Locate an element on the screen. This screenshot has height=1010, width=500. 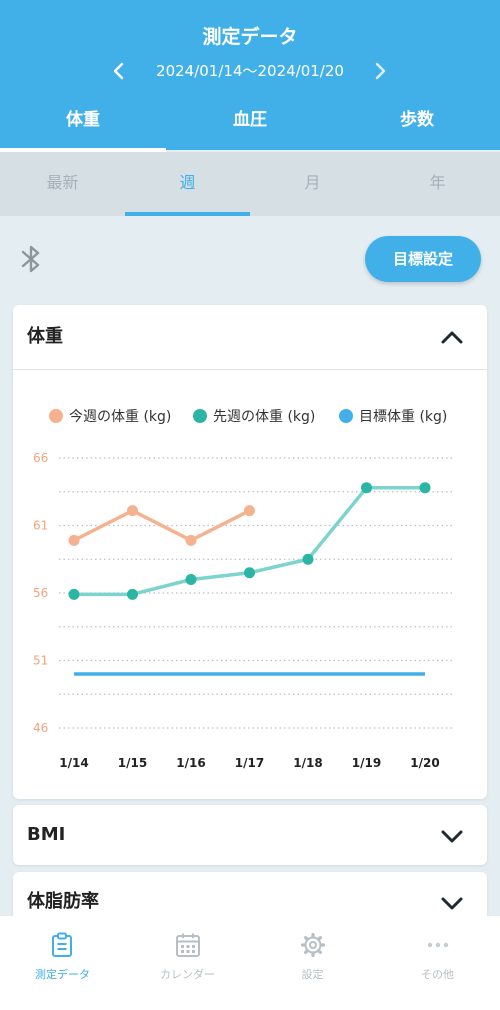
bottom-navigation: 測定データ カレンダー 設定 その他 is located at coordinates (250, 963).